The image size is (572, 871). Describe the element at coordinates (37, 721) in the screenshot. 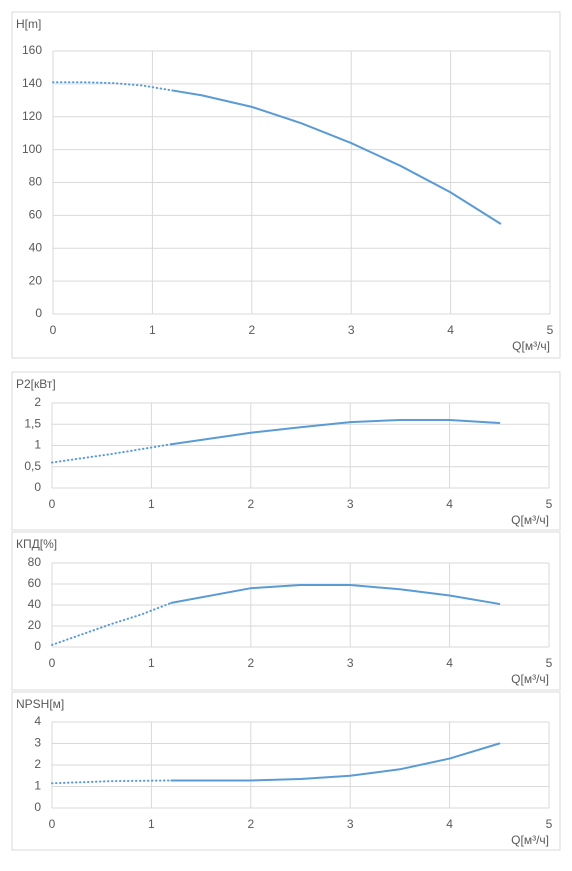

I see `y-tick-label: 4` at that location.